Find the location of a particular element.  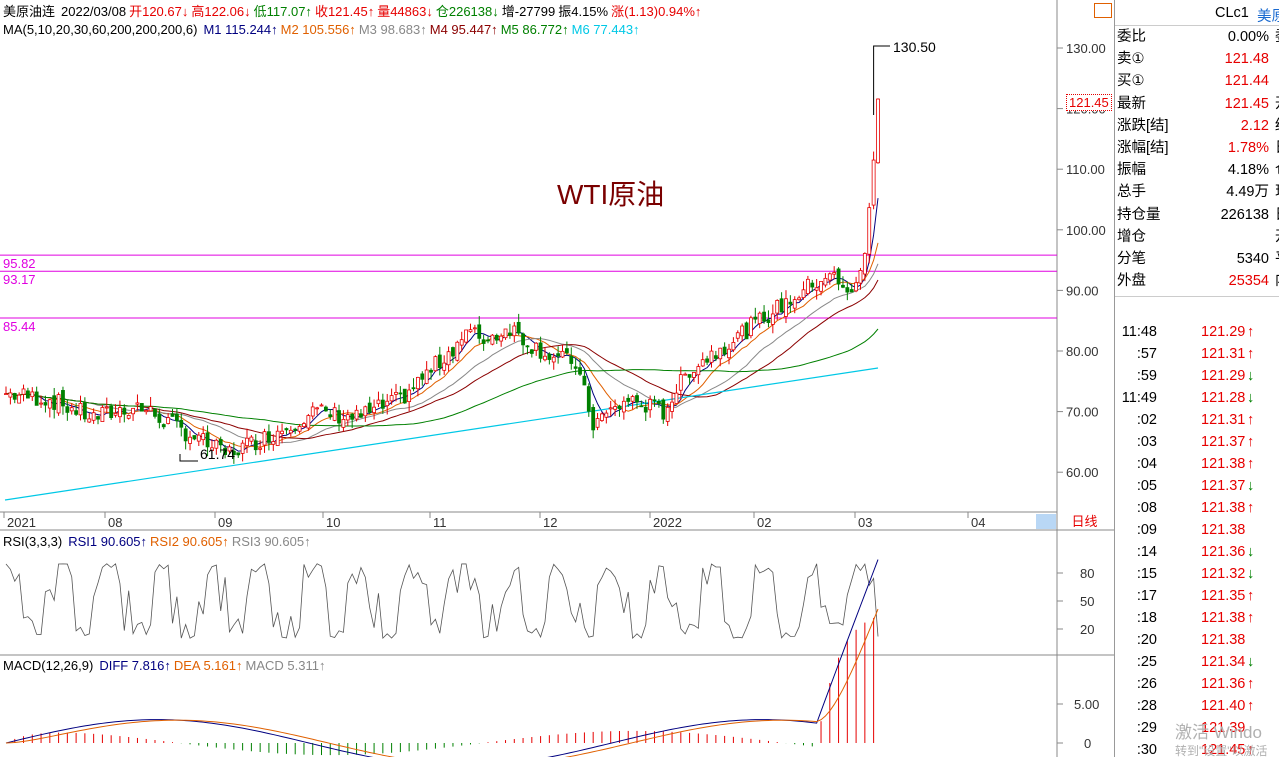

x-axis-label: 12 is located at coordinates (550, 522).